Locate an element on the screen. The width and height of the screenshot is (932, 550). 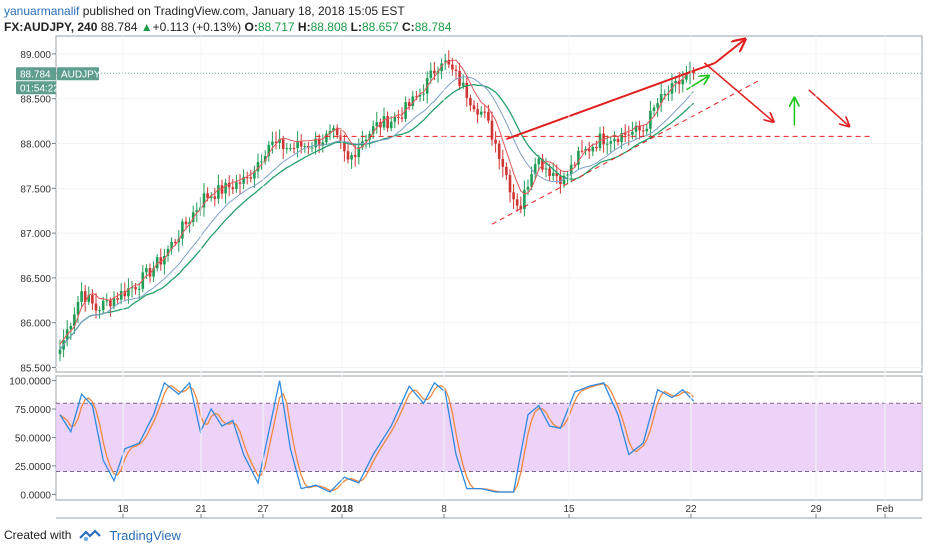
symbol-label: FX:AUDJPY is located at coordinates (37, 27).